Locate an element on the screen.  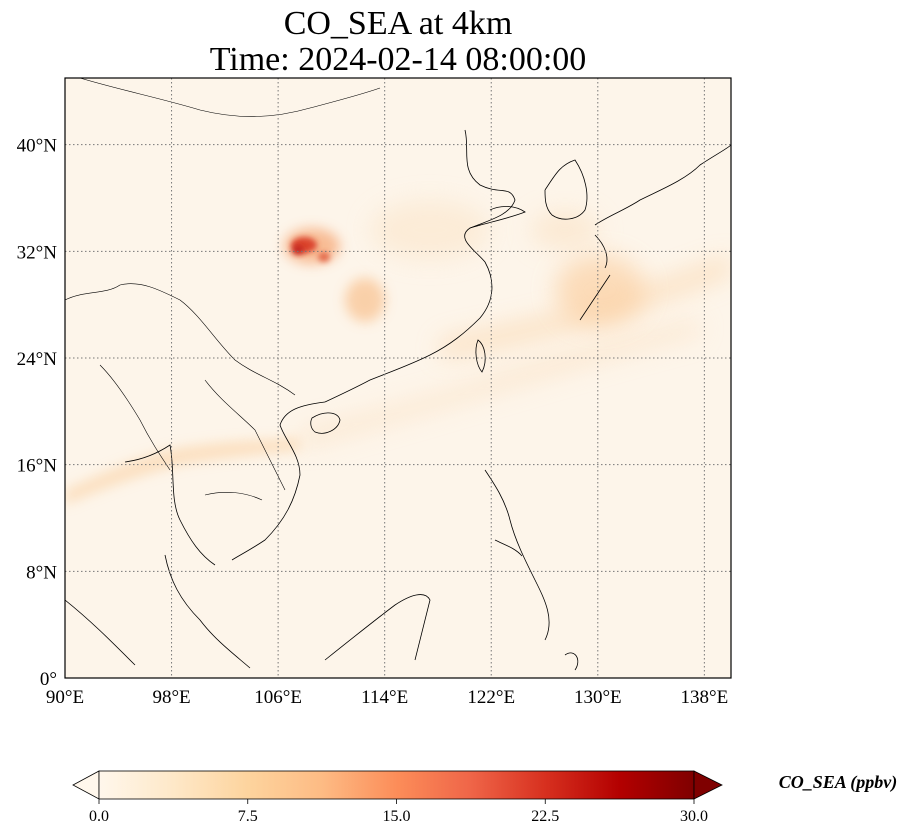
south-china-sea-plume-band is located at coordinates (500, 384).